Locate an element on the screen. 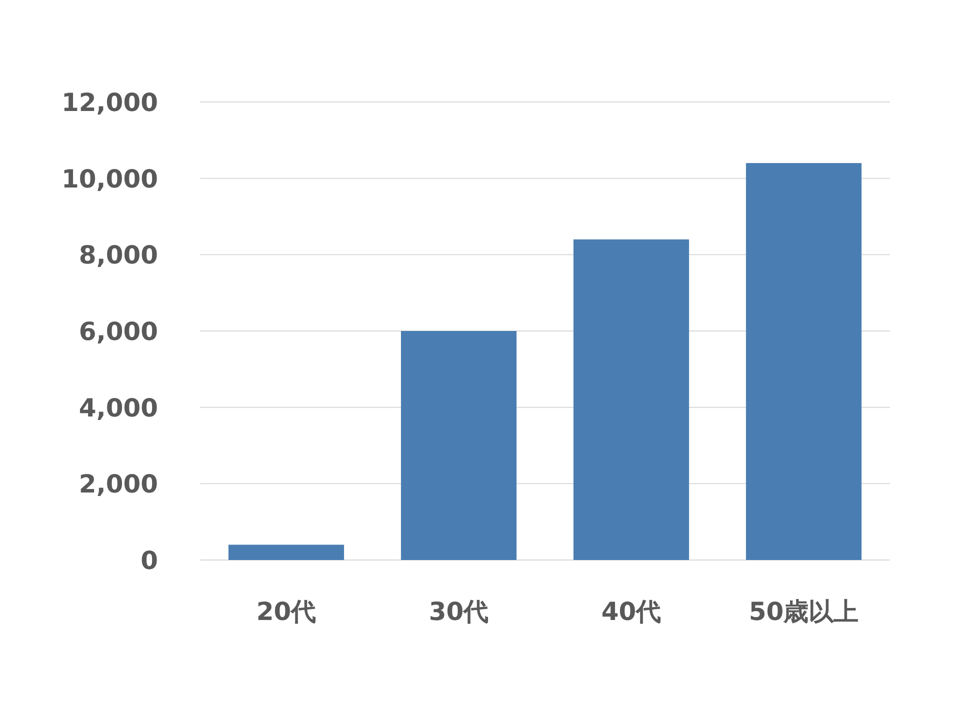 The width and height of the screenshot is (960, 720). y-tick-label: 10,000 is located at coordinates (110, 179).